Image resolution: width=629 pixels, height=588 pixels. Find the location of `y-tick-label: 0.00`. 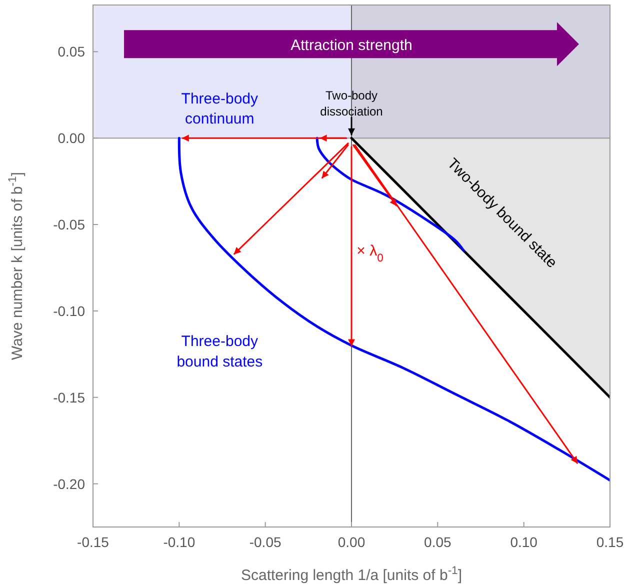

y-tick-label: 0.00 is located at coordinates (72, 138).